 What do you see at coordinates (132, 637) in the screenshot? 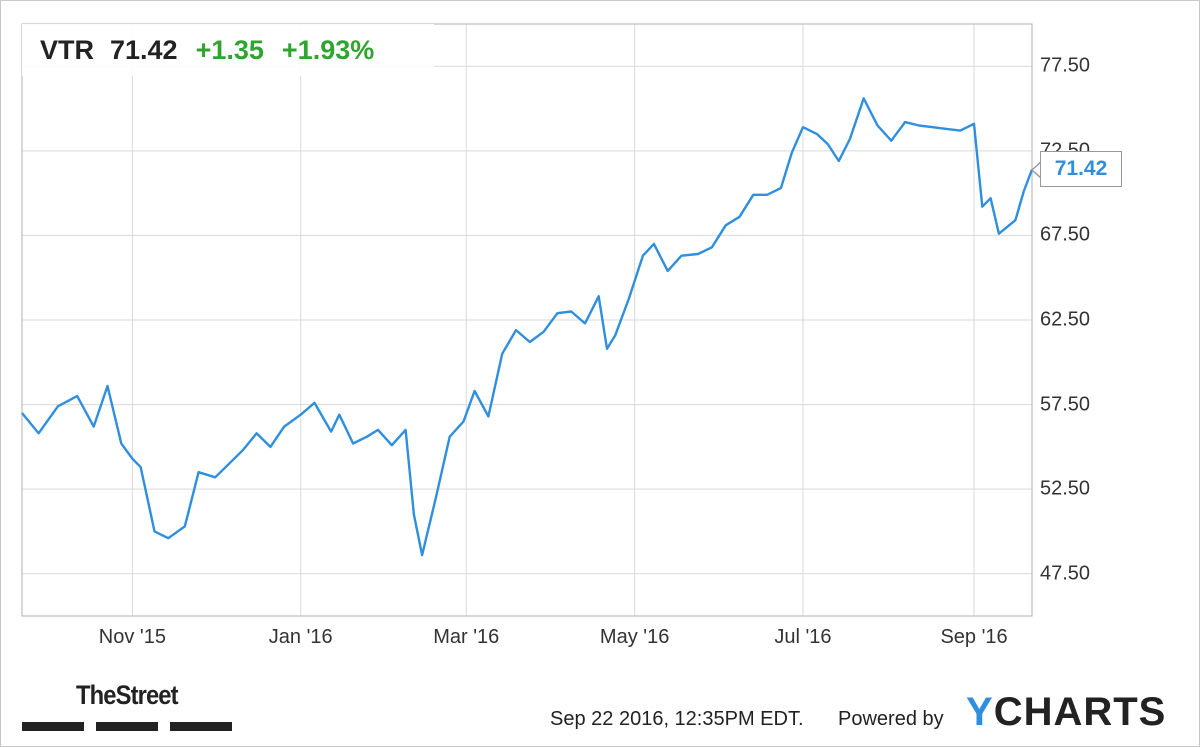
I see `x-tick-label: Nov '15` at bounding box center [132, 637].